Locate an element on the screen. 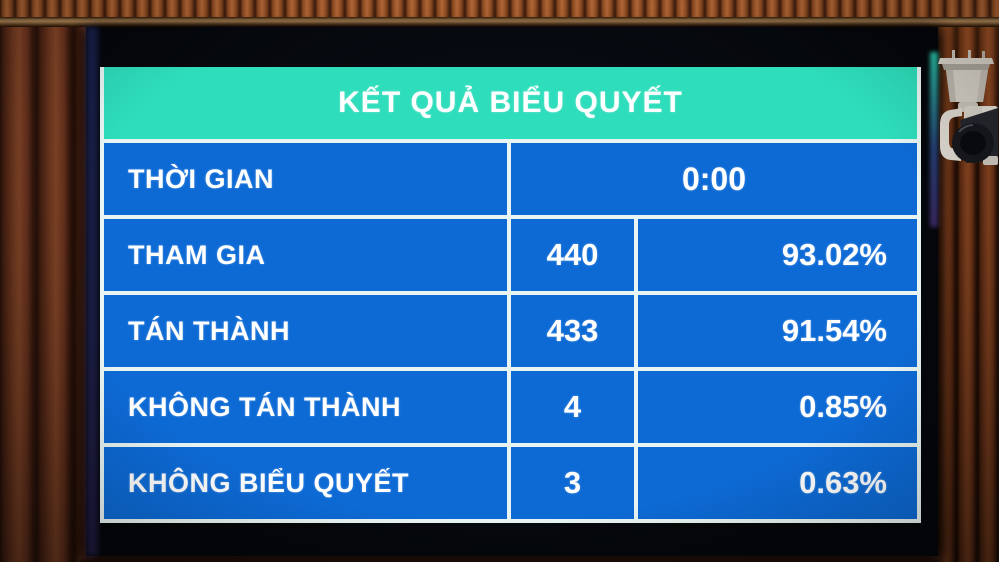 The width and height of the screenshot is (999, 562). time-row-label: THỜI GIAN is located at coordinates (305, 179).